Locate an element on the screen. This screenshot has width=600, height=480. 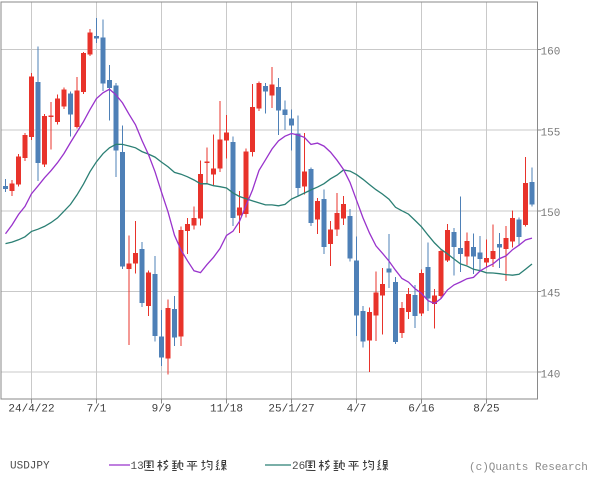
svg-text: 6/16 is located at coordinates (421, 410).